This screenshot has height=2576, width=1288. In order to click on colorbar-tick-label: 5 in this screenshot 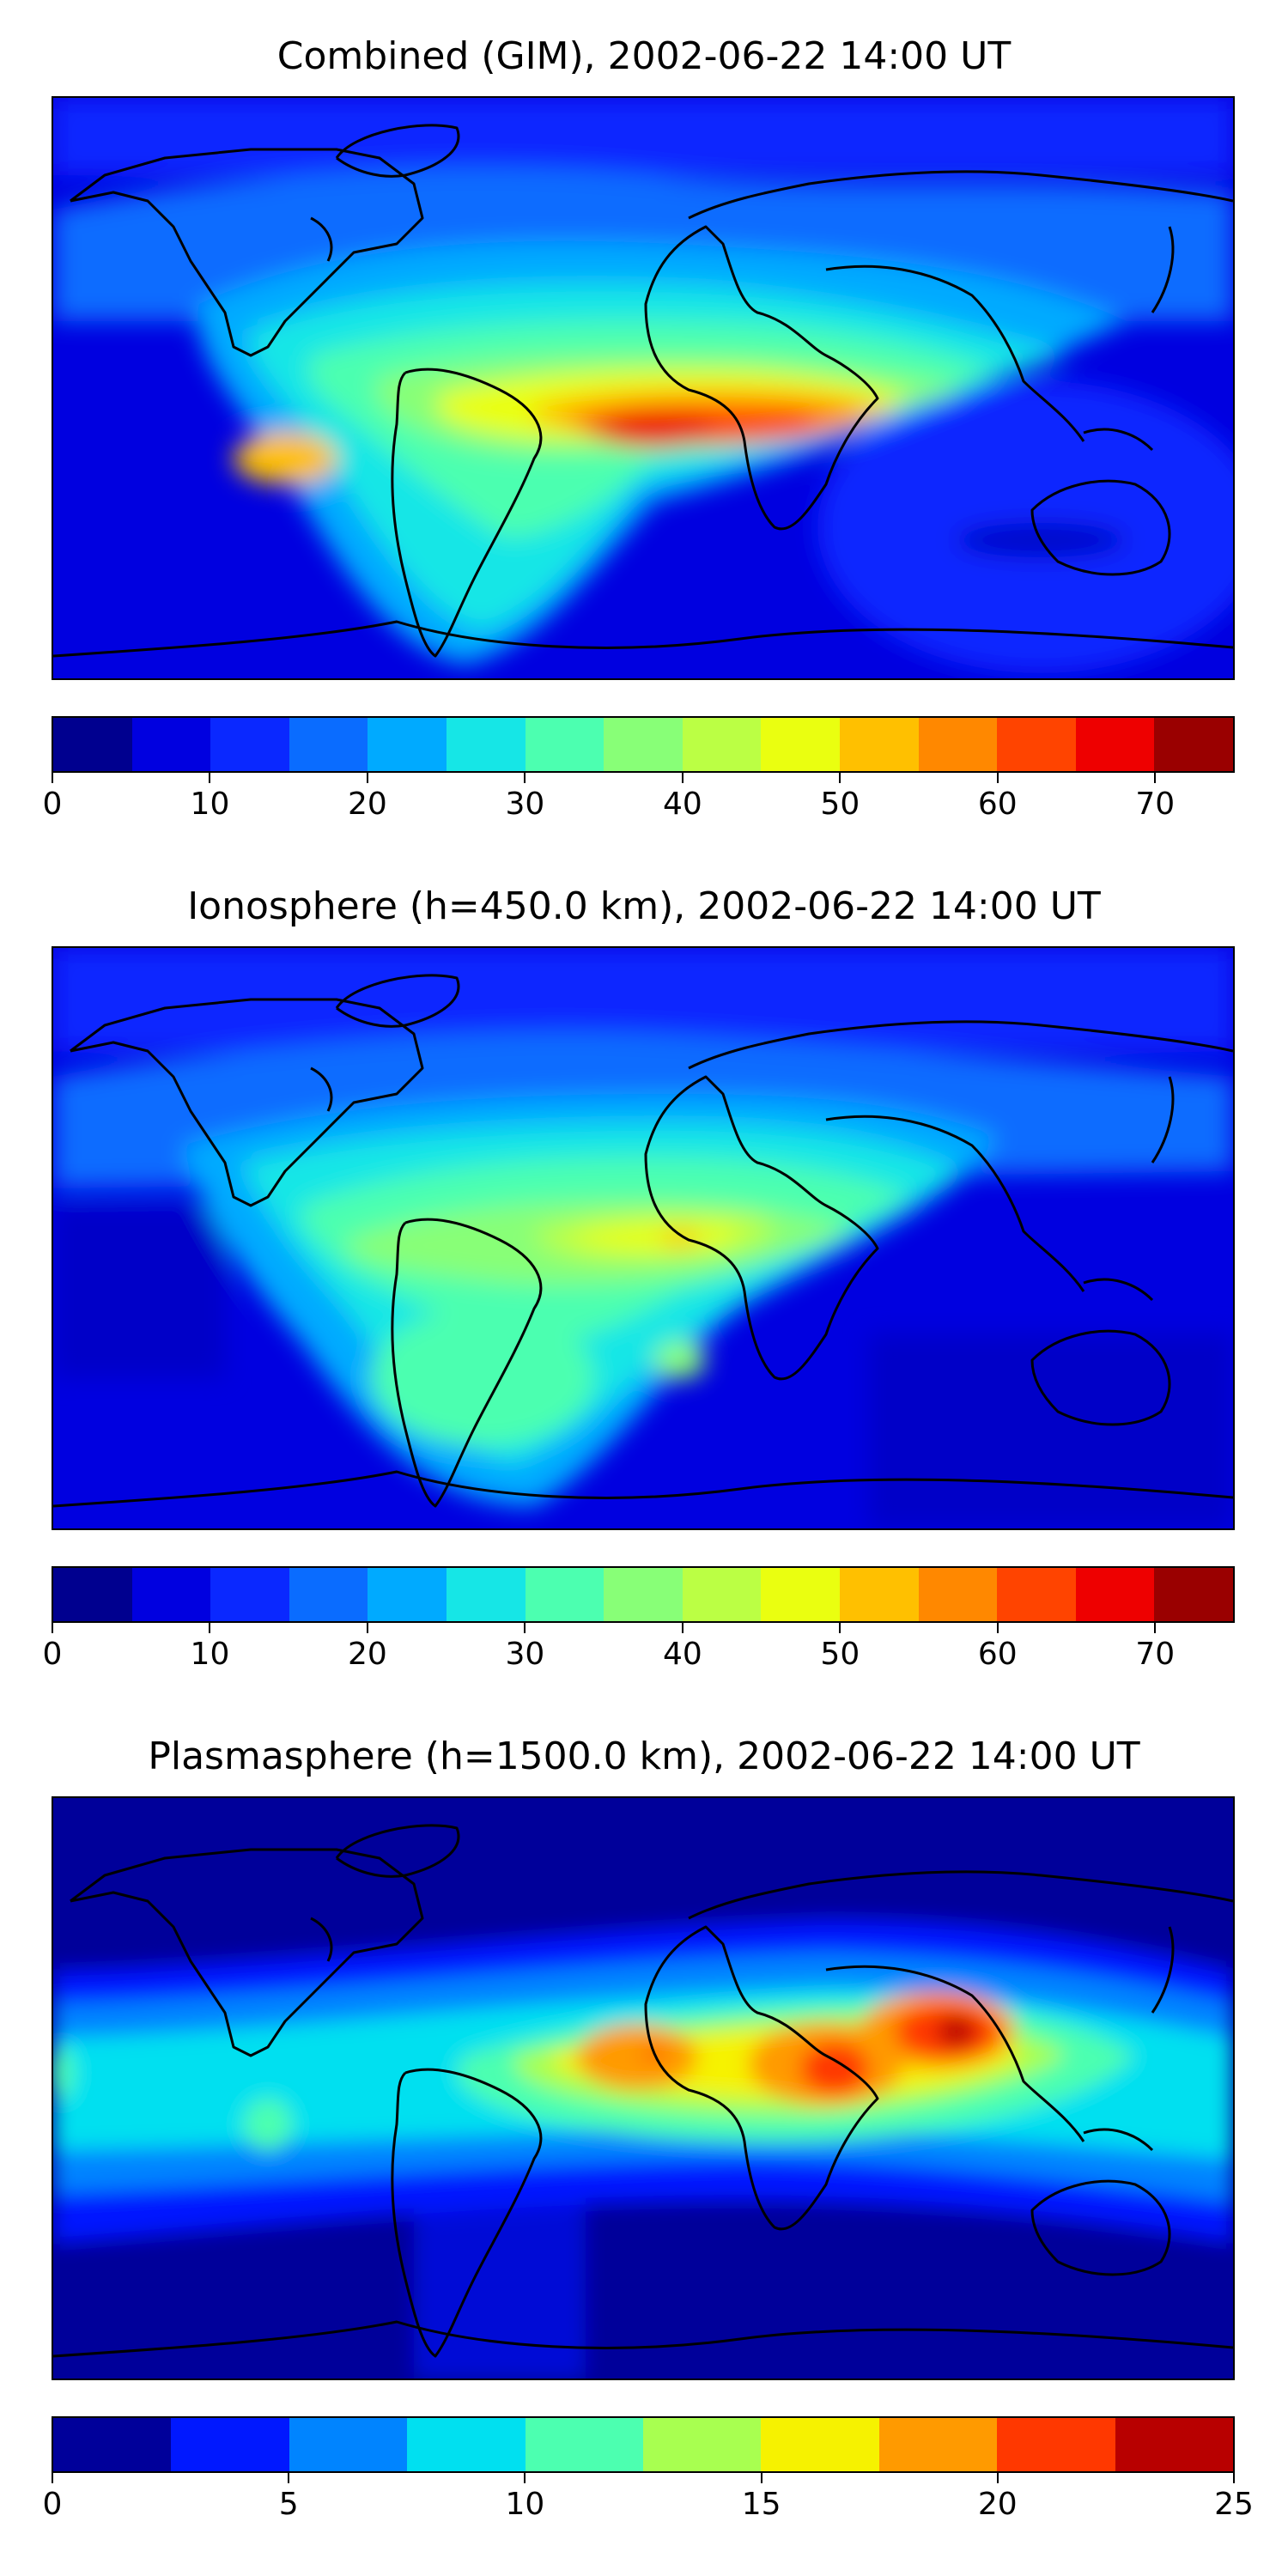, I will do `click(289, 2504)`.